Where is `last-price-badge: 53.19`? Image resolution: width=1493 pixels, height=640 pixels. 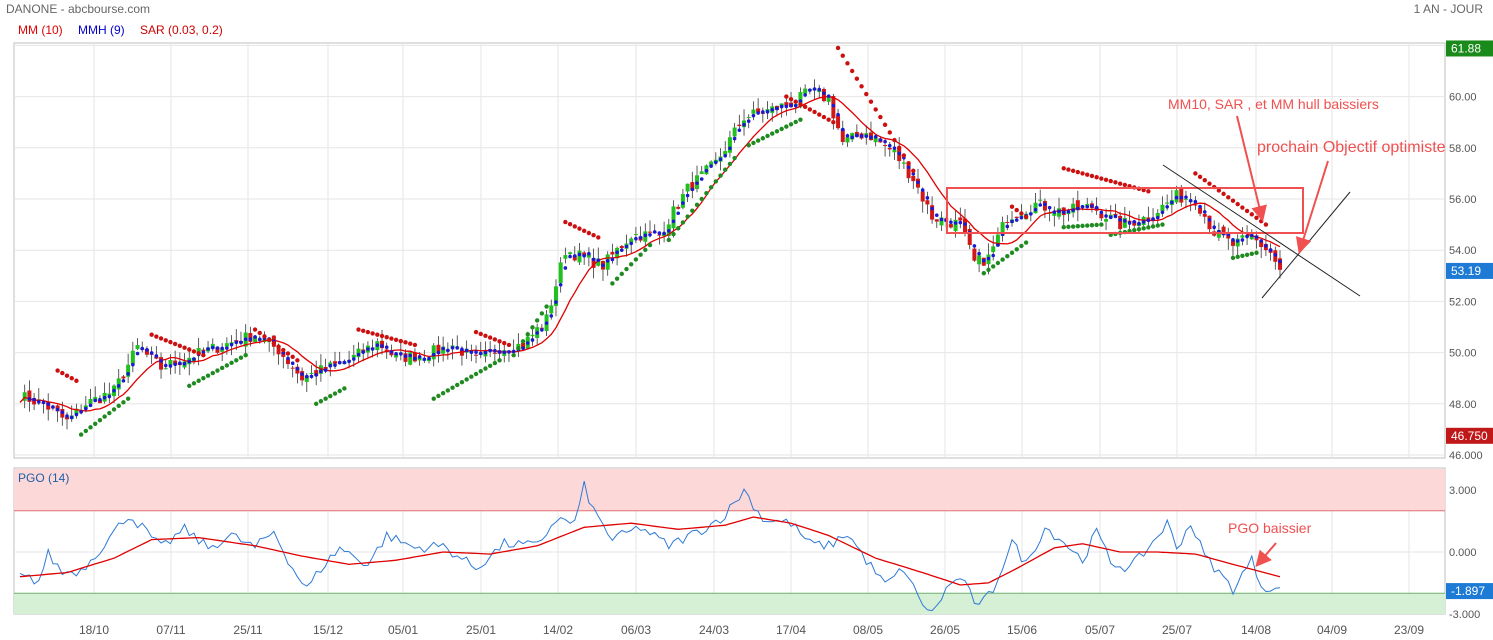
last-price-badge: 53.19 is located at coordinates (1469, 270).